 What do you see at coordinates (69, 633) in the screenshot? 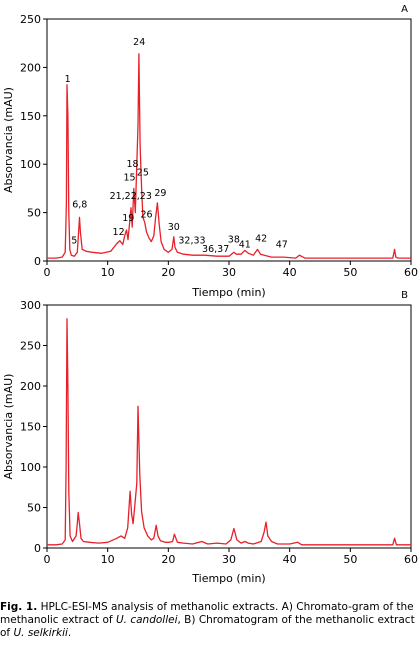
I see `caption-text-3: .` at bounding box center [69, 633].